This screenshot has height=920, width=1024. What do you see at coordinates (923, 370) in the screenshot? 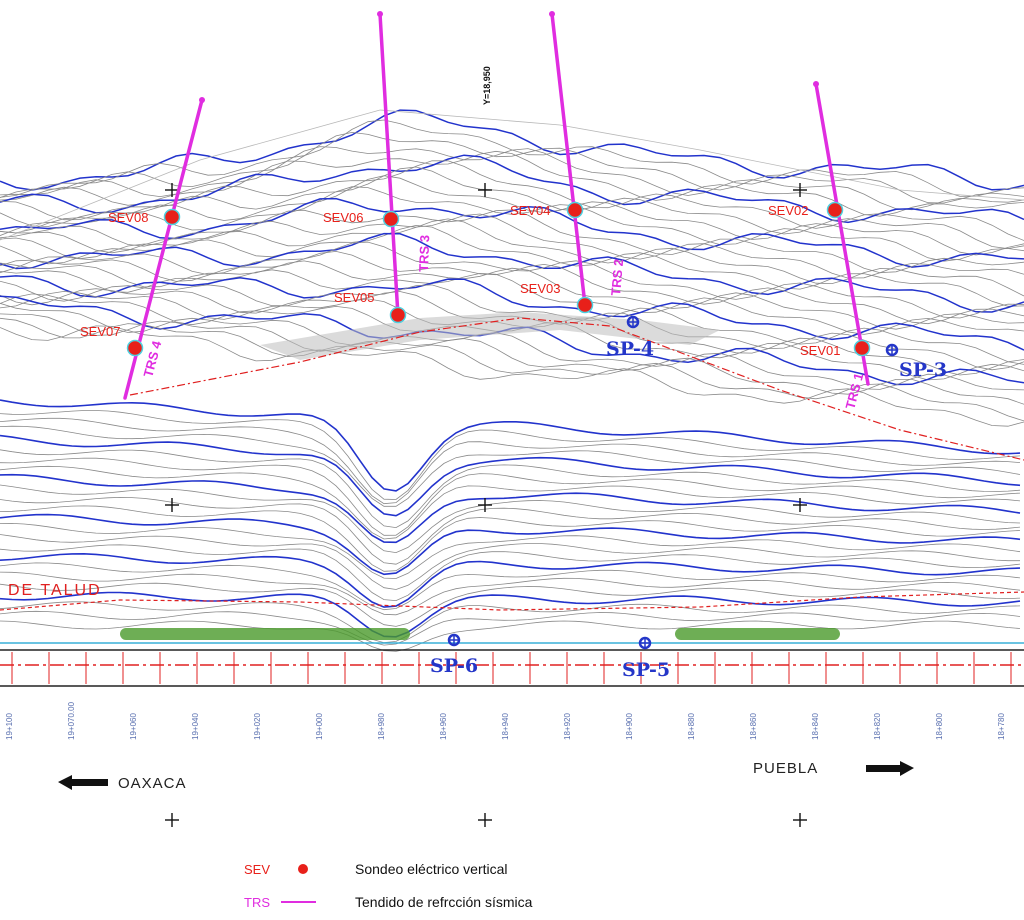
I see `sp-label-3: SP-3` at bounding box center [923, 370].